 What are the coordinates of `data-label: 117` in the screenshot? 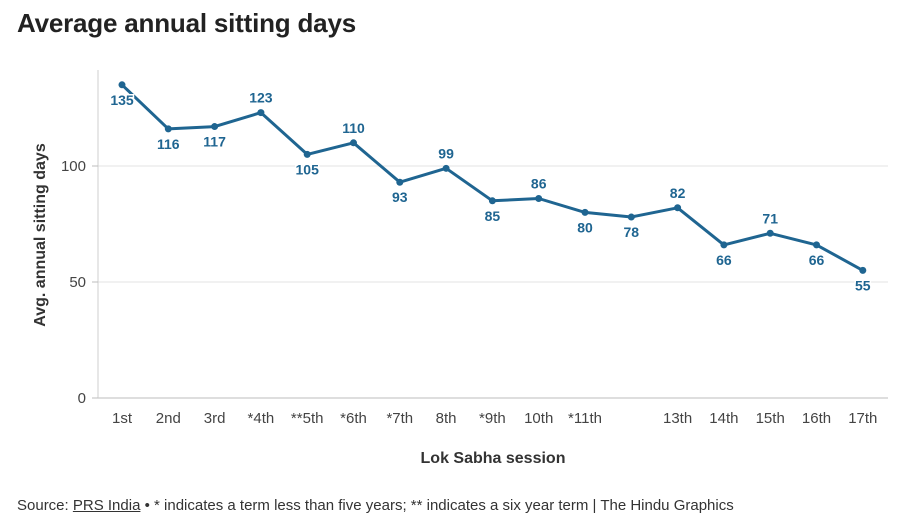 It's located at (214, 142).